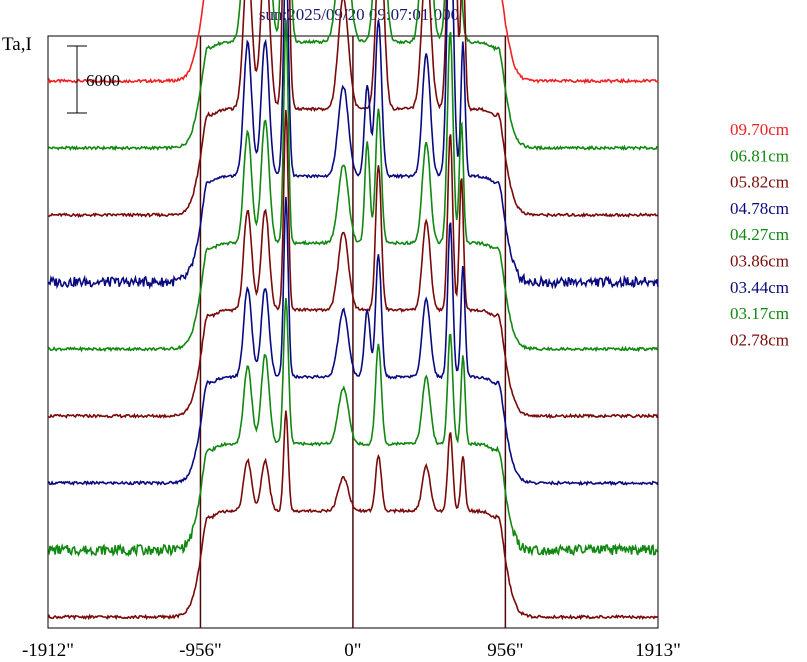 This screenshot has width=807, height=662. What do you see at coordinates (759, 313) in the screenshot?
I see `legend-entry: 03.17cm` at bounding box center [759, 313].